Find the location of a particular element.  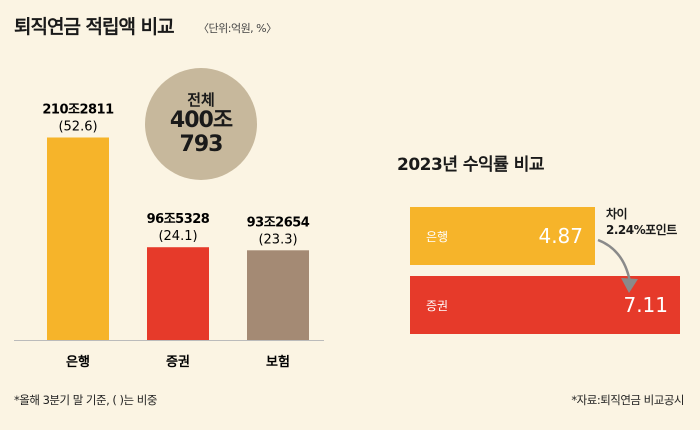

share-bar-insurance is located at coordinates (278, 295).